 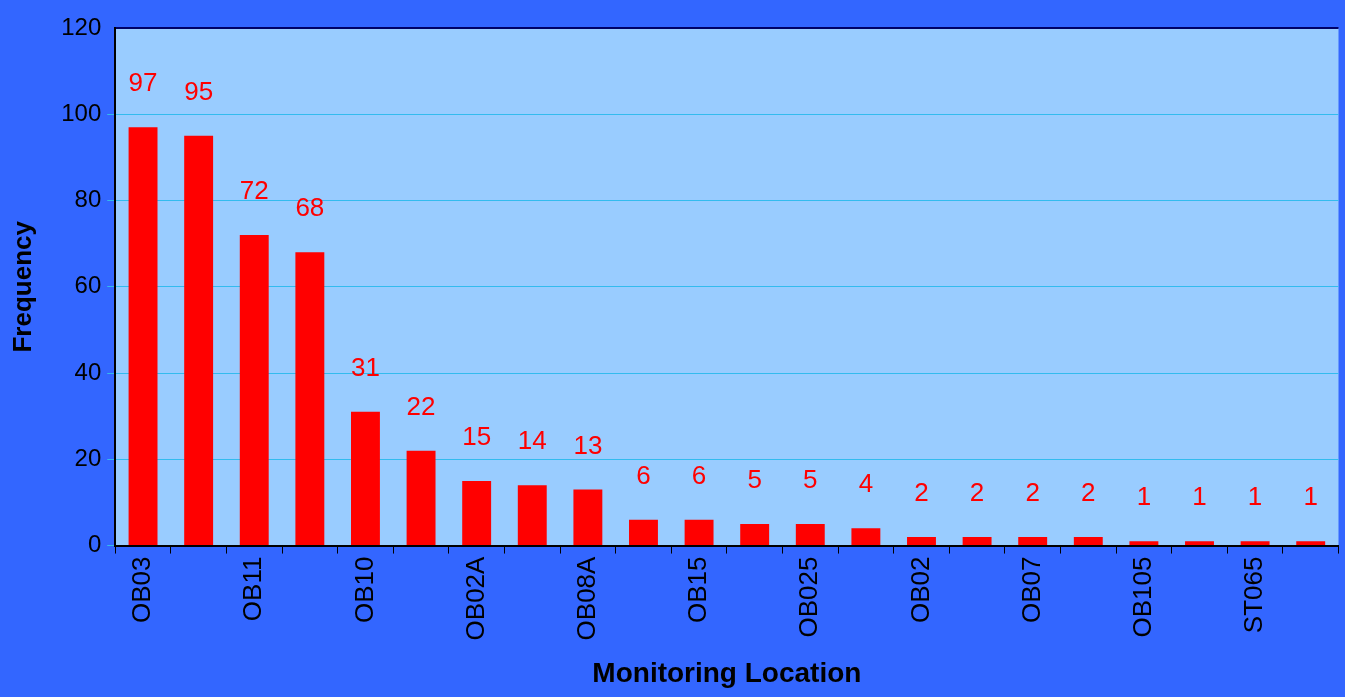 What do you see at coordinates (477, 436) in the screenshot?
I see `data-label: 15` at bounding box center [477, 436].